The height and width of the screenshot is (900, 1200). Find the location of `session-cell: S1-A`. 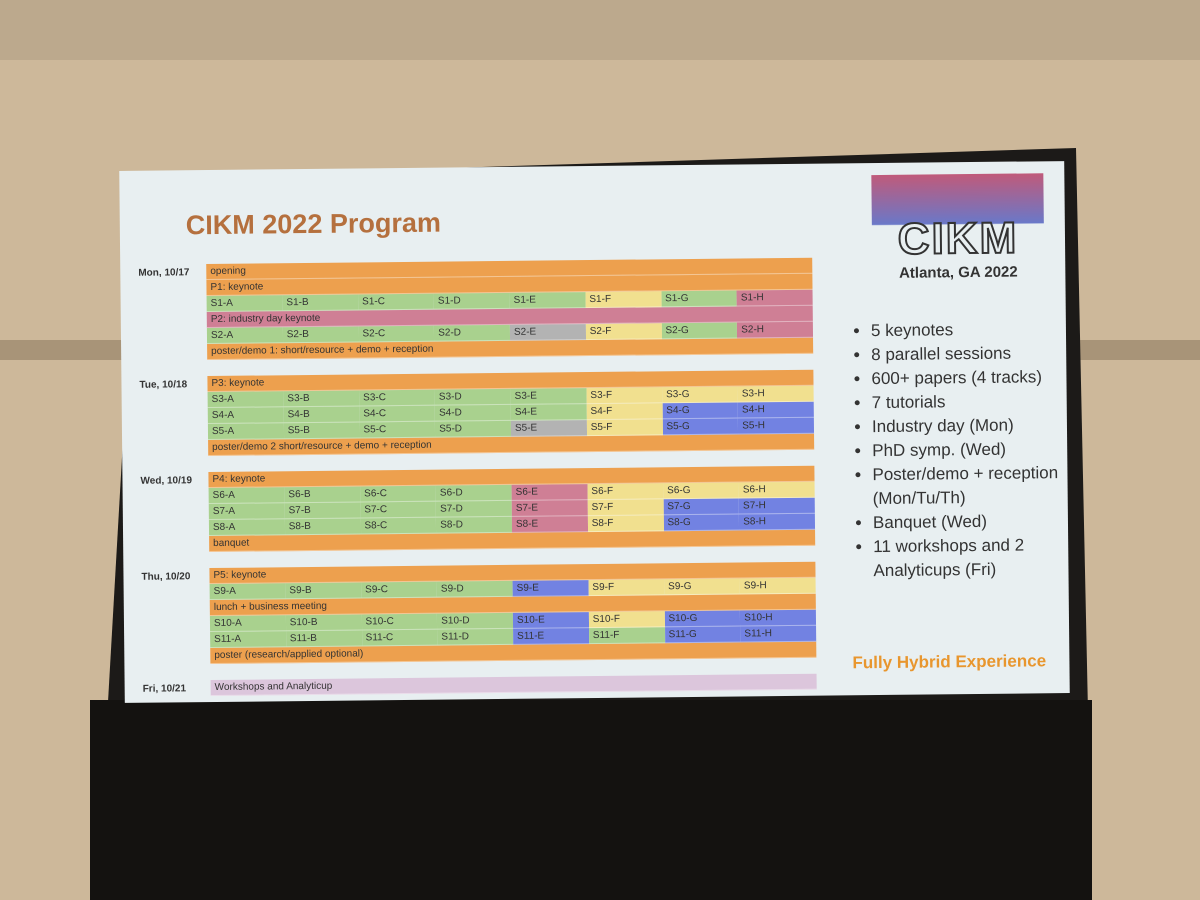

session-cell: S1-A is located at coordinates (244, 304).